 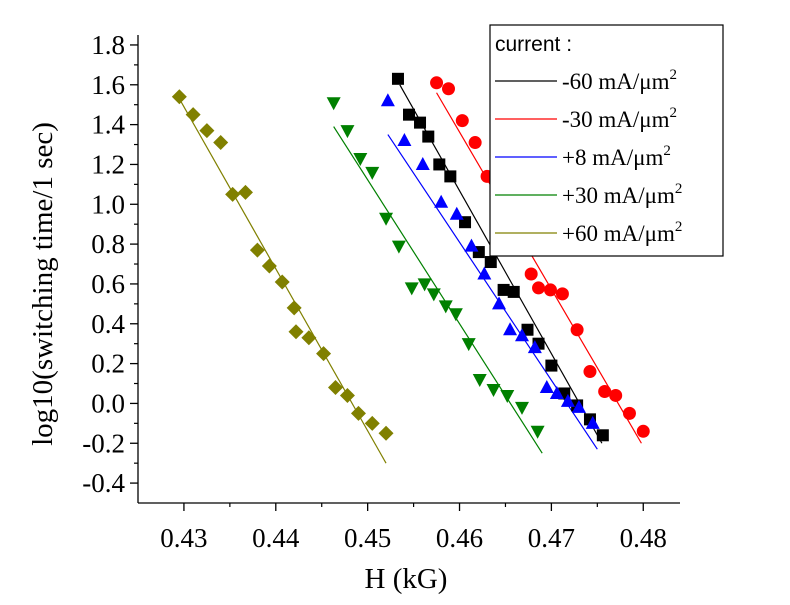 What do you see at coordinates (108, 284) in the screenshot?
I see `y-tick-label: 0.6` at bounding box center [108, 284].